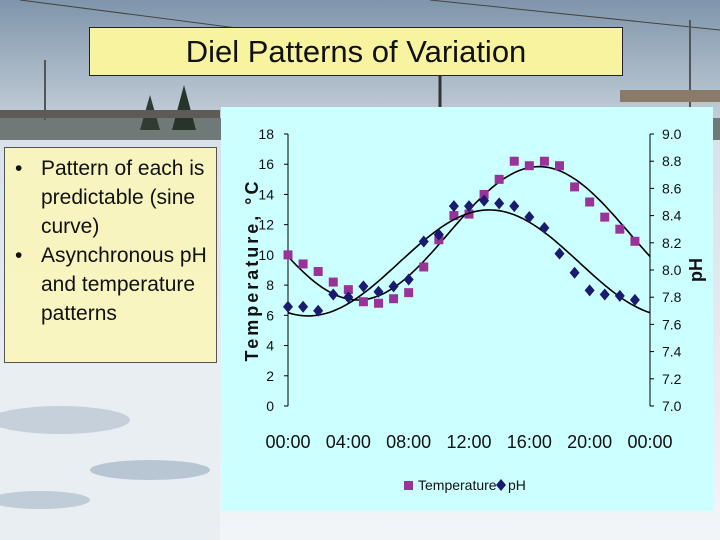 This screenshot has width=720, height=540. I want to click on y2-tick-label: 7.8, so click(672, 297).